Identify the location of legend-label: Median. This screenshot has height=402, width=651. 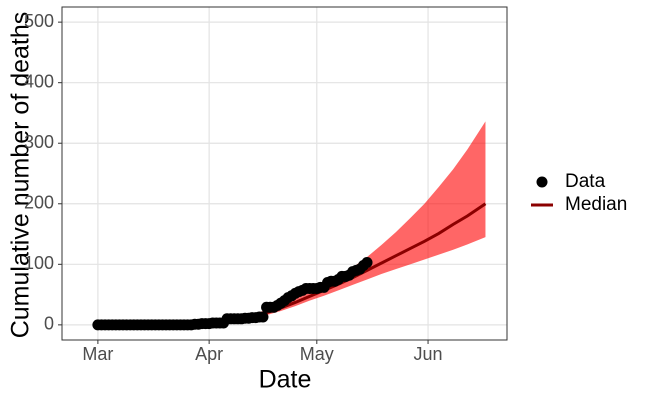
(596, 204).